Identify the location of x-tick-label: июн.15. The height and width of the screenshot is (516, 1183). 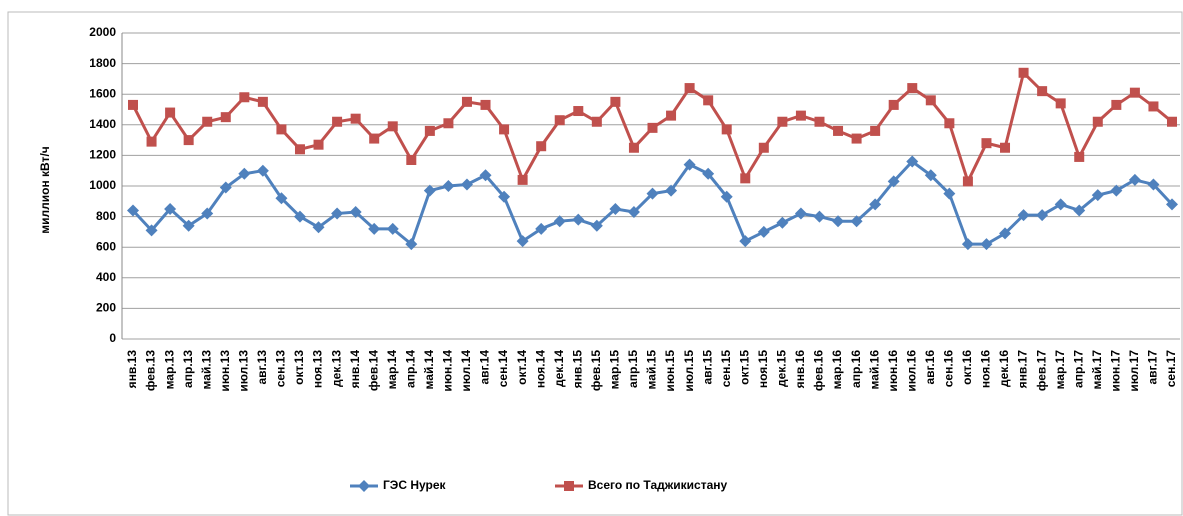
(670, 371).